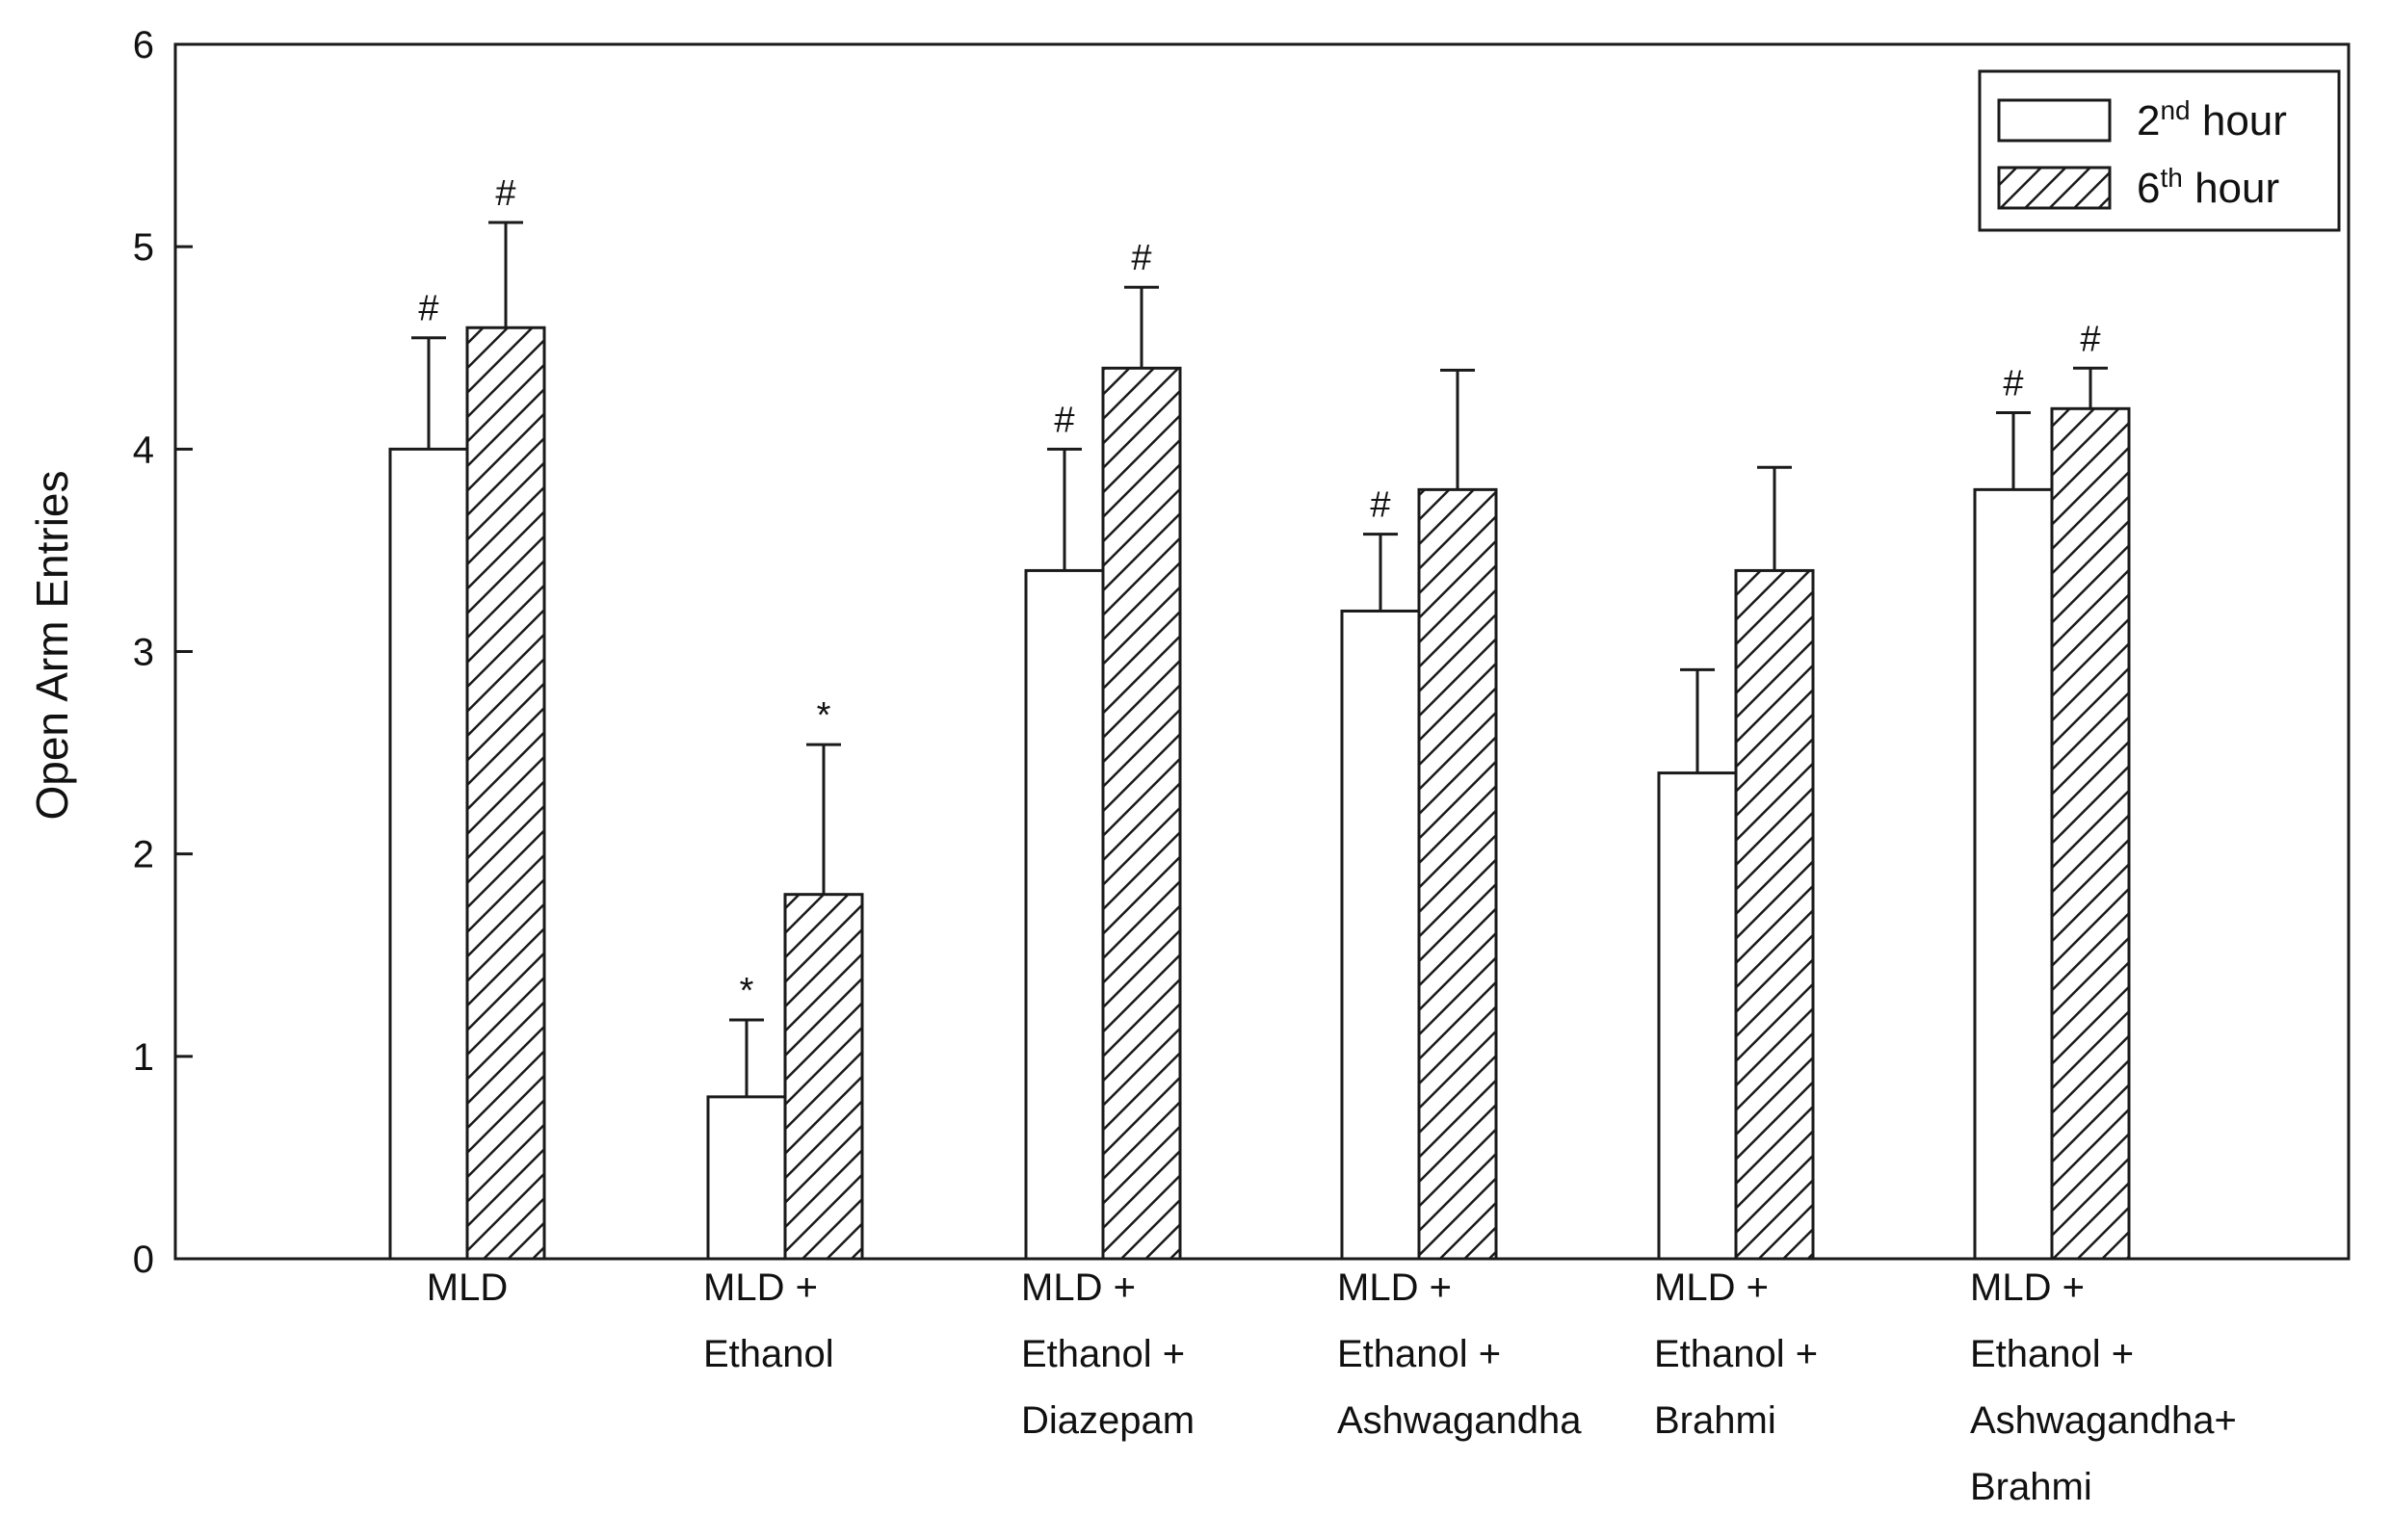  What do you see at coordinates (143, 247) in the screenshot?
I see `y-tick-label: 5` at bounding box center [143, 247].